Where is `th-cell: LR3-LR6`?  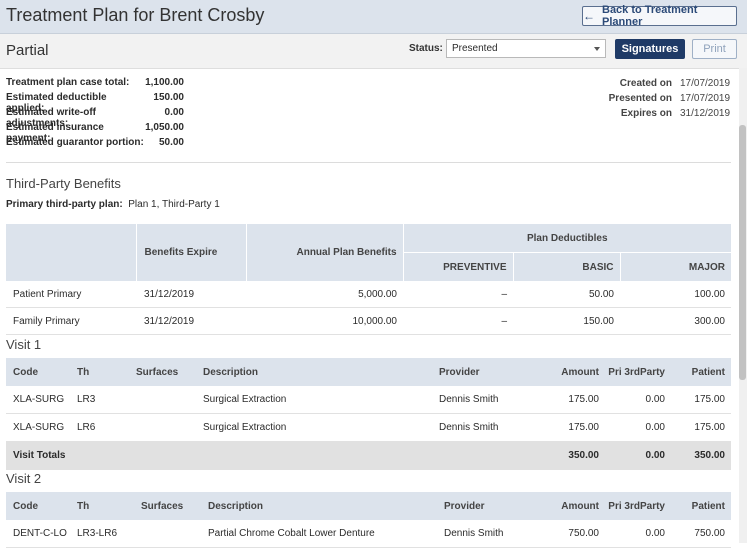
th-cell: LR3-LR6 is located at coordinates (108, 534).